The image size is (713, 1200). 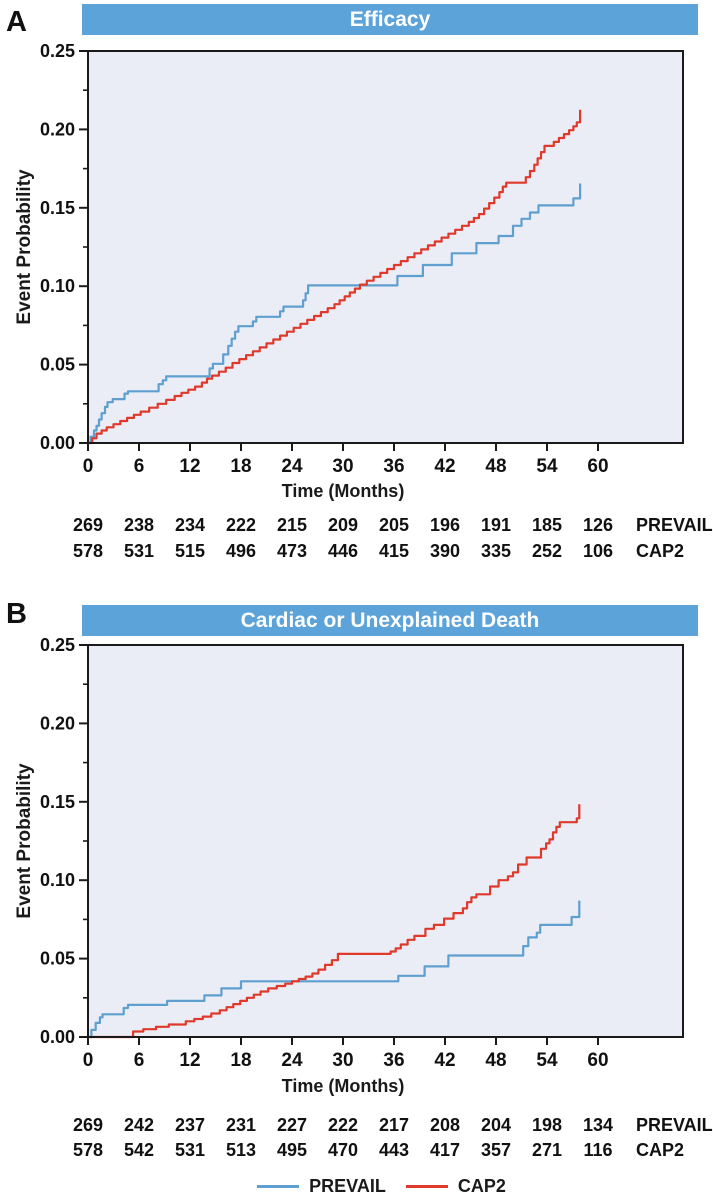 I want to click on at-risk-count: 415, so click(x=394, y=551).